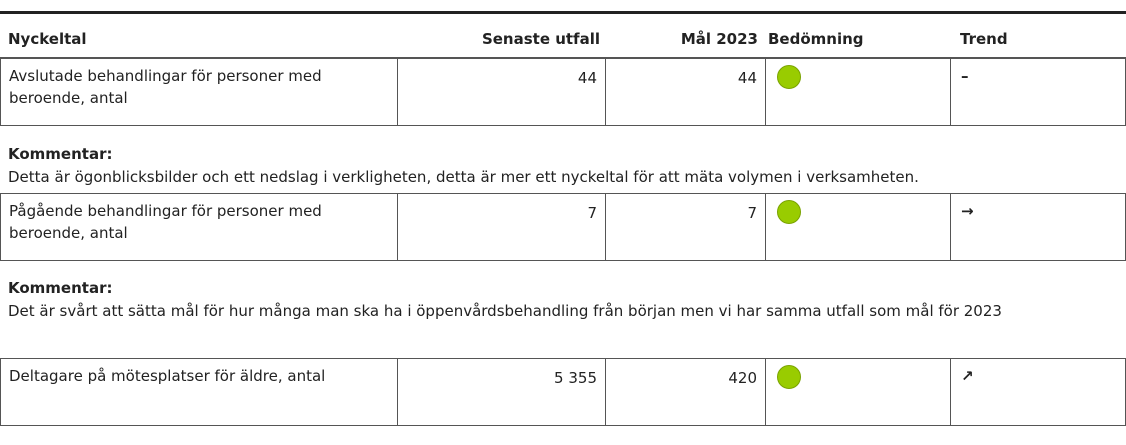 This screenshot has width=1126, height=445. I want to click on goal-value: 44, so click(685, 92).